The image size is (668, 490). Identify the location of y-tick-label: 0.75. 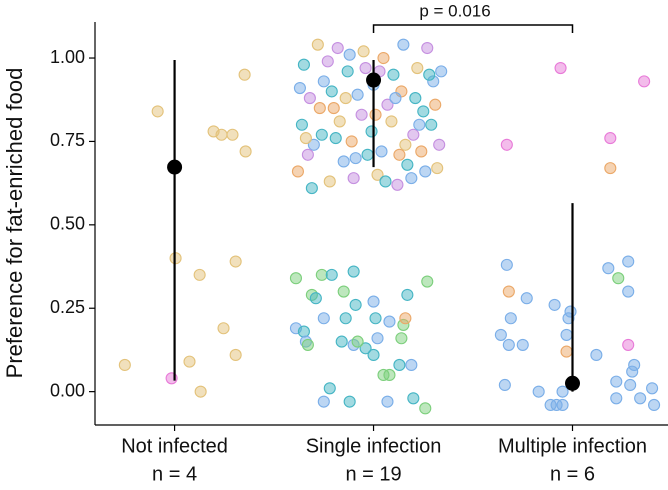
(67, 140).